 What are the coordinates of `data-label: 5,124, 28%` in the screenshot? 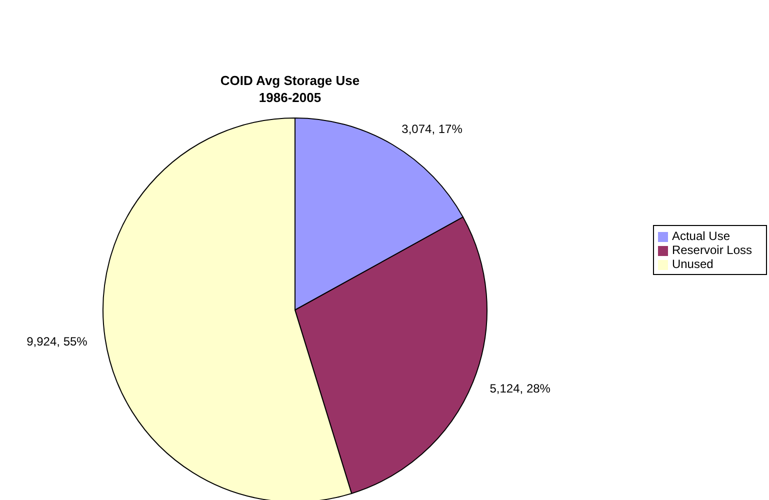 It's located at (520, 389).